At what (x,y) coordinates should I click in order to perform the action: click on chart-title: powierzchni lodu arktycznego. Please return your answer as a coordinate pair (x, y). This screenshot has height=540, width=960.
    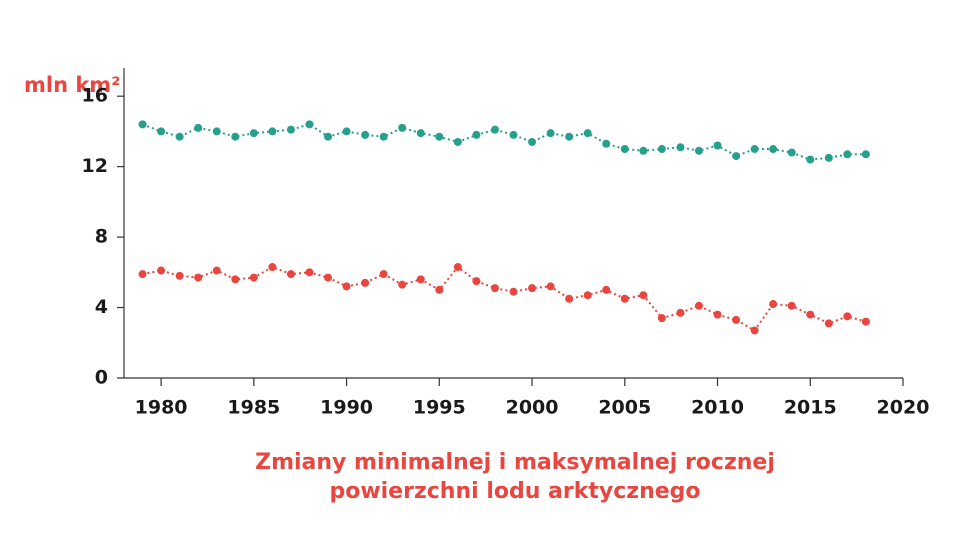
    Looking at the image, I should click on (514, 491).